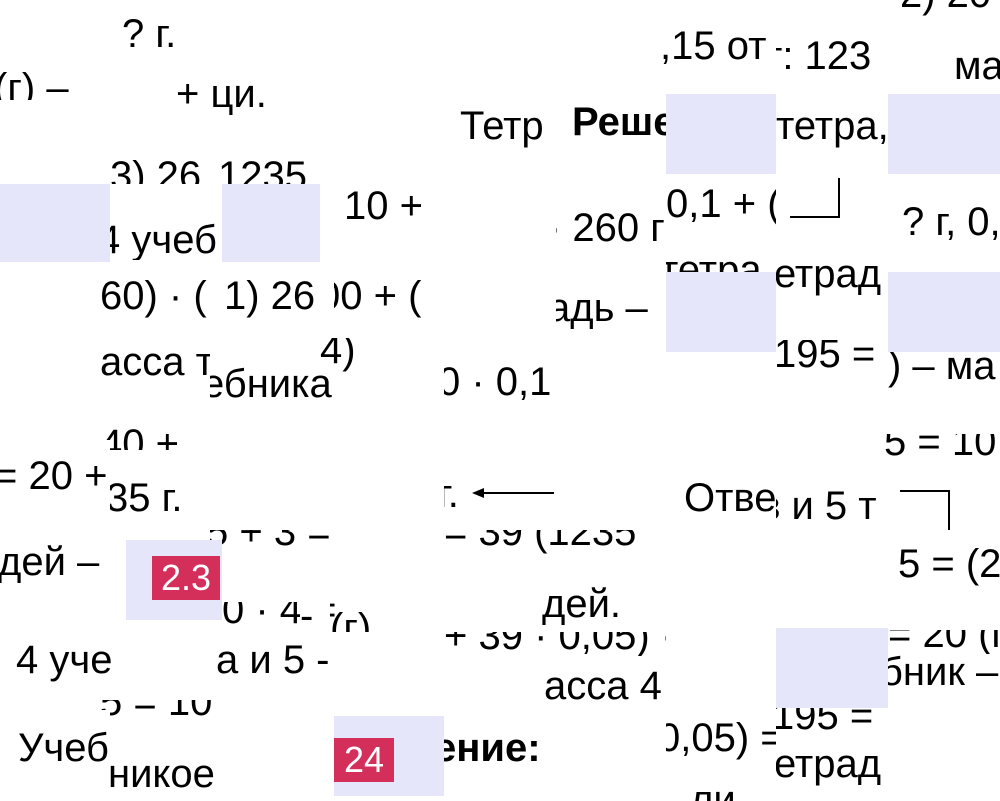 The width and height of the screenshot is (1000, 801). I want to click on fragment-tile: 0 · 0,1, so click(500, 383).